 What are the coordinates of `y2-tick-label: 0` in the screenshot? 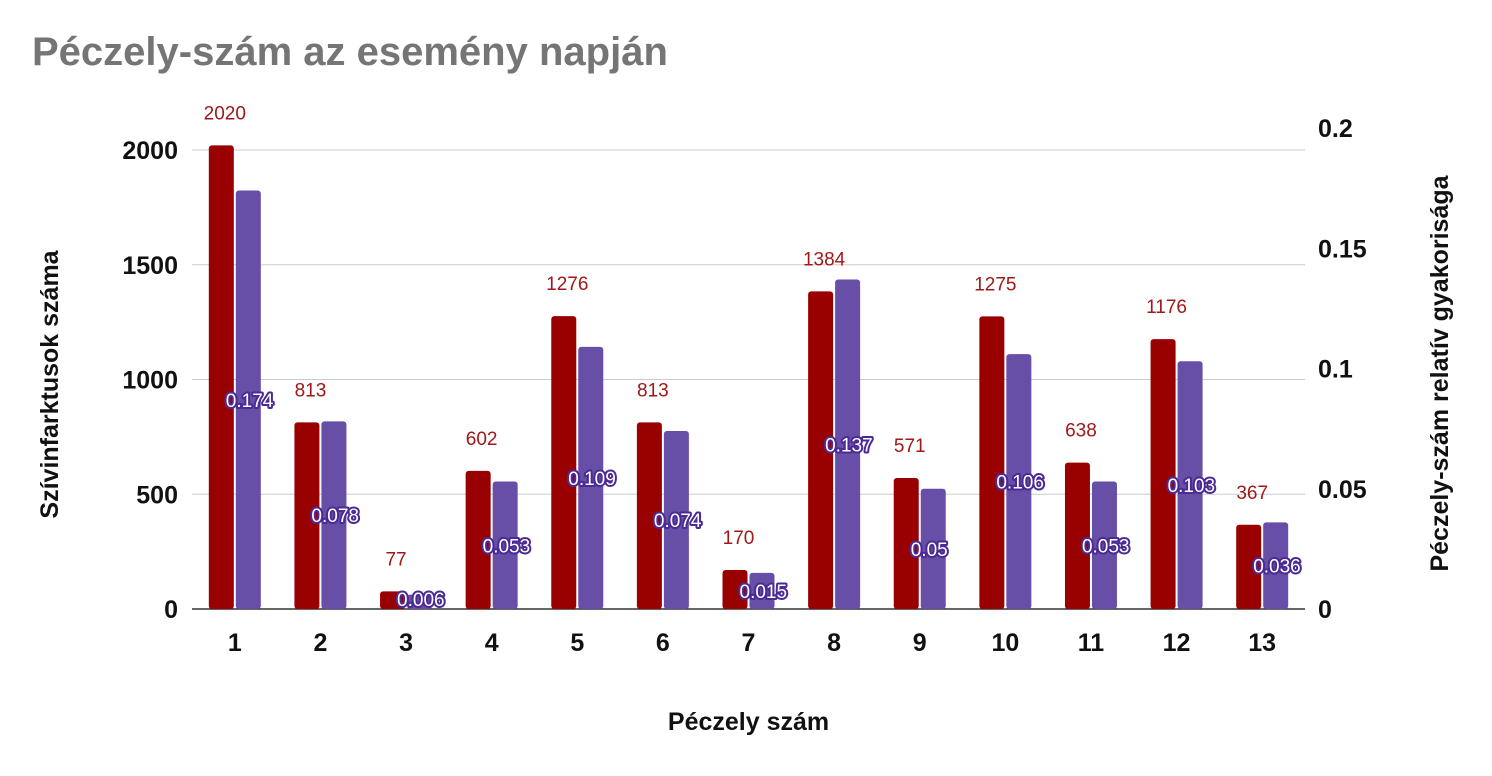 It's located at (1325, 610).